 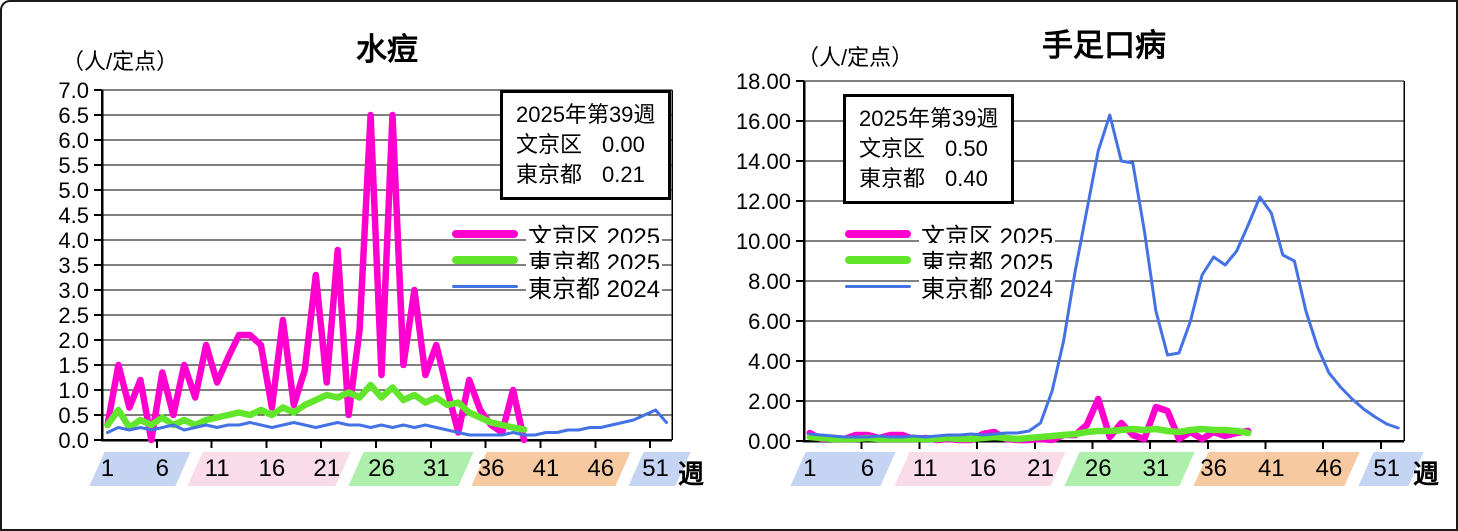 I want to click on y-tick-label: 4.5, so click(x=73, y=215).